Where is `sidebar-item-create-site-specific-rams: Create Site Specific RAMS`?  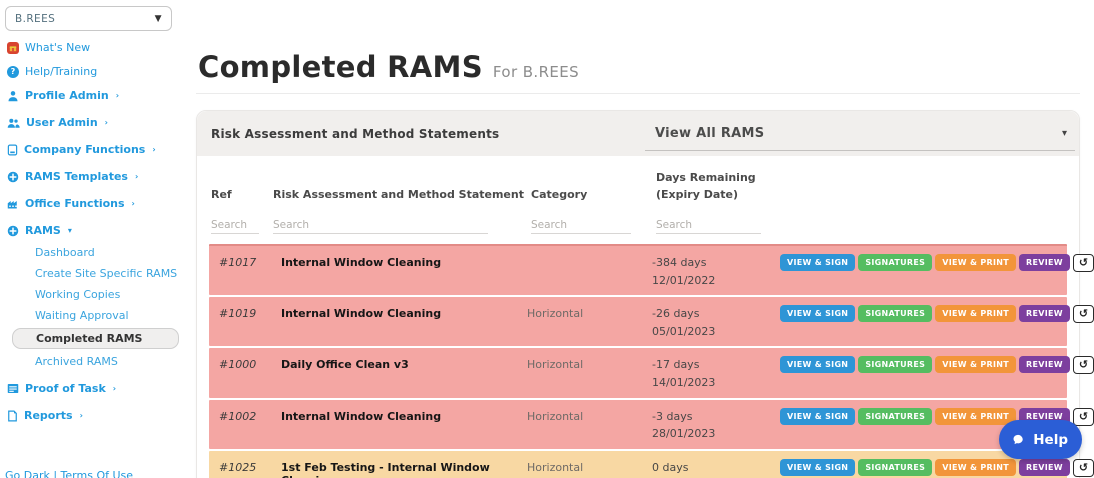
sidebar-item-create-site-specific-rams: Create Site Specific RAMS is located at coordinates (106, 273).